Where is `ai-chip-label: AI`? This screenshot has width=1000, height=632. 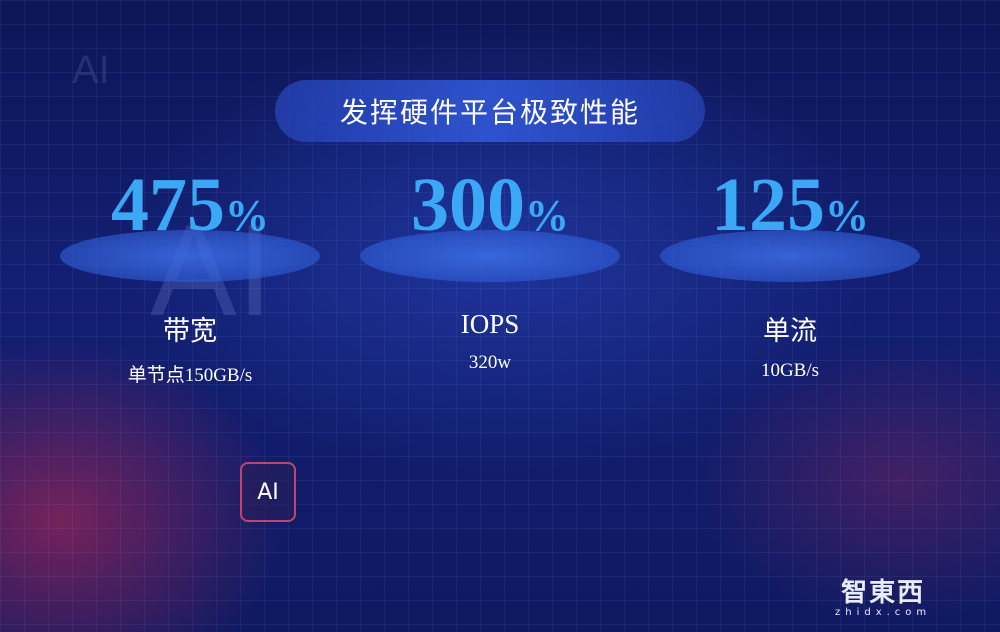
ai-chip-label: AI is located at coordinates (268, 492).